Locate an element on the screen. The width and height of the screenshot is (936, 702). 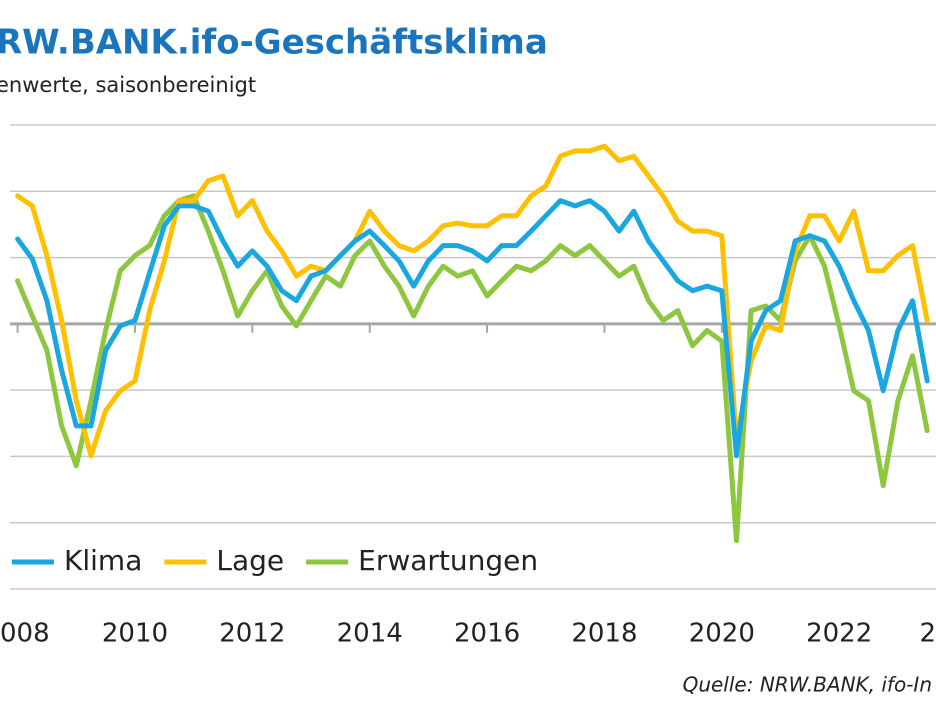
x-tick-label: 2022 is located at coordinates (839, 634).